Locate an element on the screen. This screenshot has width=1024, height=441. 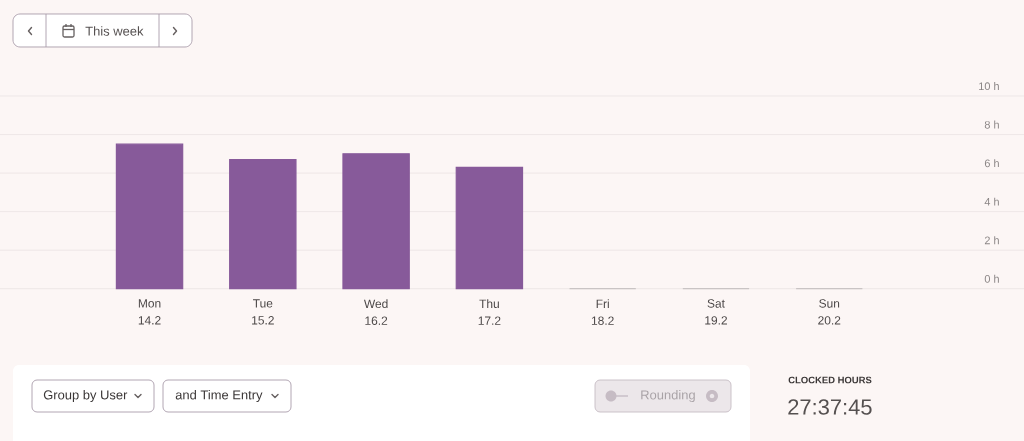
text: CLOCKED HOURS is located at coordinates (830, 380).